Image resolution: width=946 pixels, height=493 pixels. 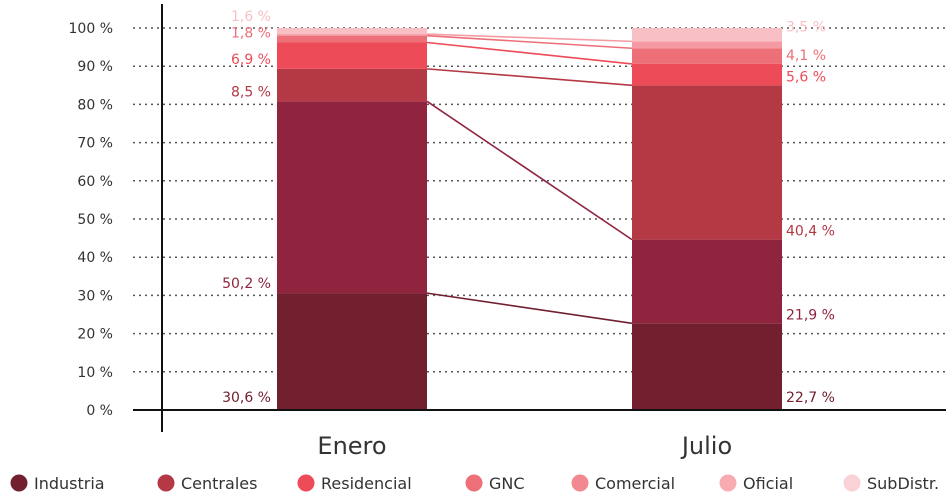 I want to click on data-label: 4,1 %, so click(x=806, y=56).